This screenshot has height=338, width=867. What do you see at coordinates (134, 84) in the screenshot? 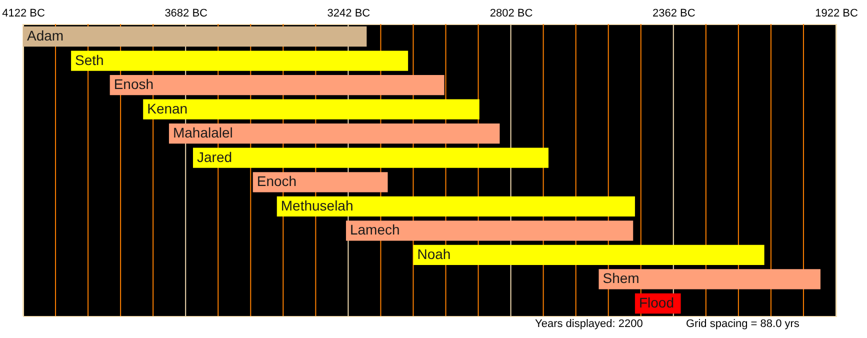
I see `y-tick-label: Enosh` at bounding box center [134, 84].